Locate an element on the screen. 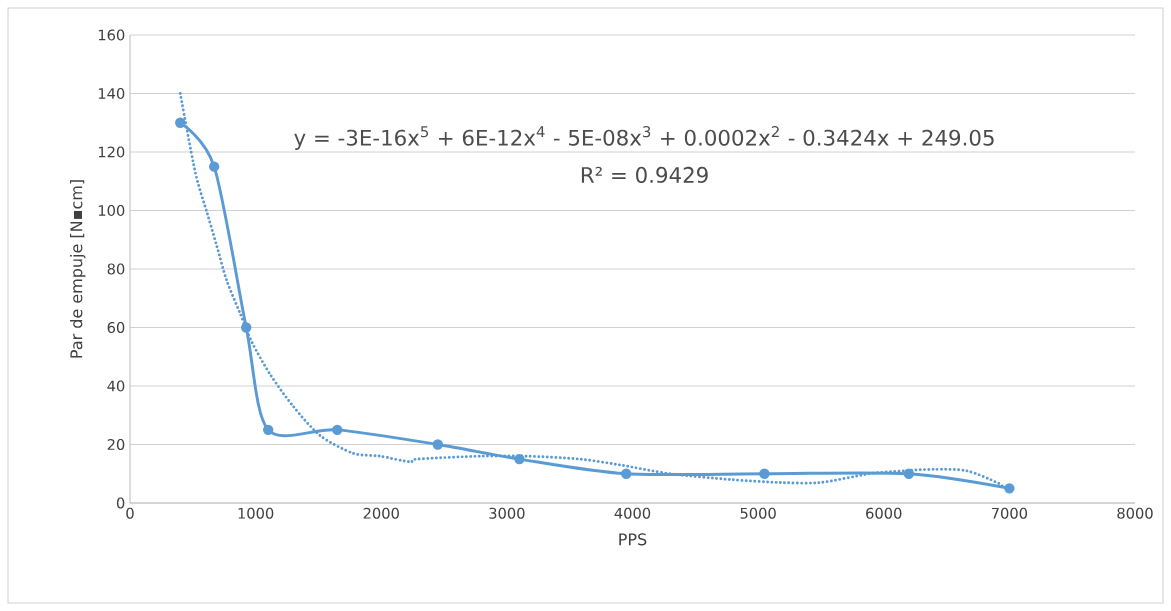 The image size is (1171, 611). x-tick-label: 5000 is located at coordinates (758, 513).